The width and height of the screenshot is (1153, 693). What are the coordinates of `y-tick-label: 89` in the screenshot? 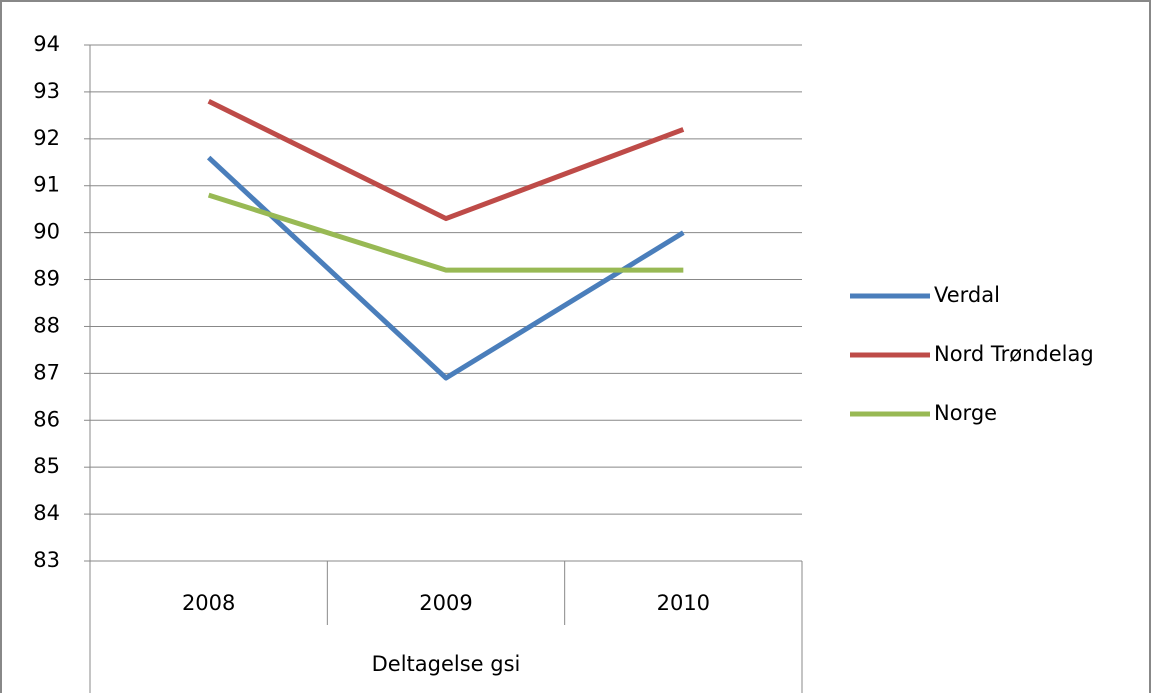 It's located at (46, 279).